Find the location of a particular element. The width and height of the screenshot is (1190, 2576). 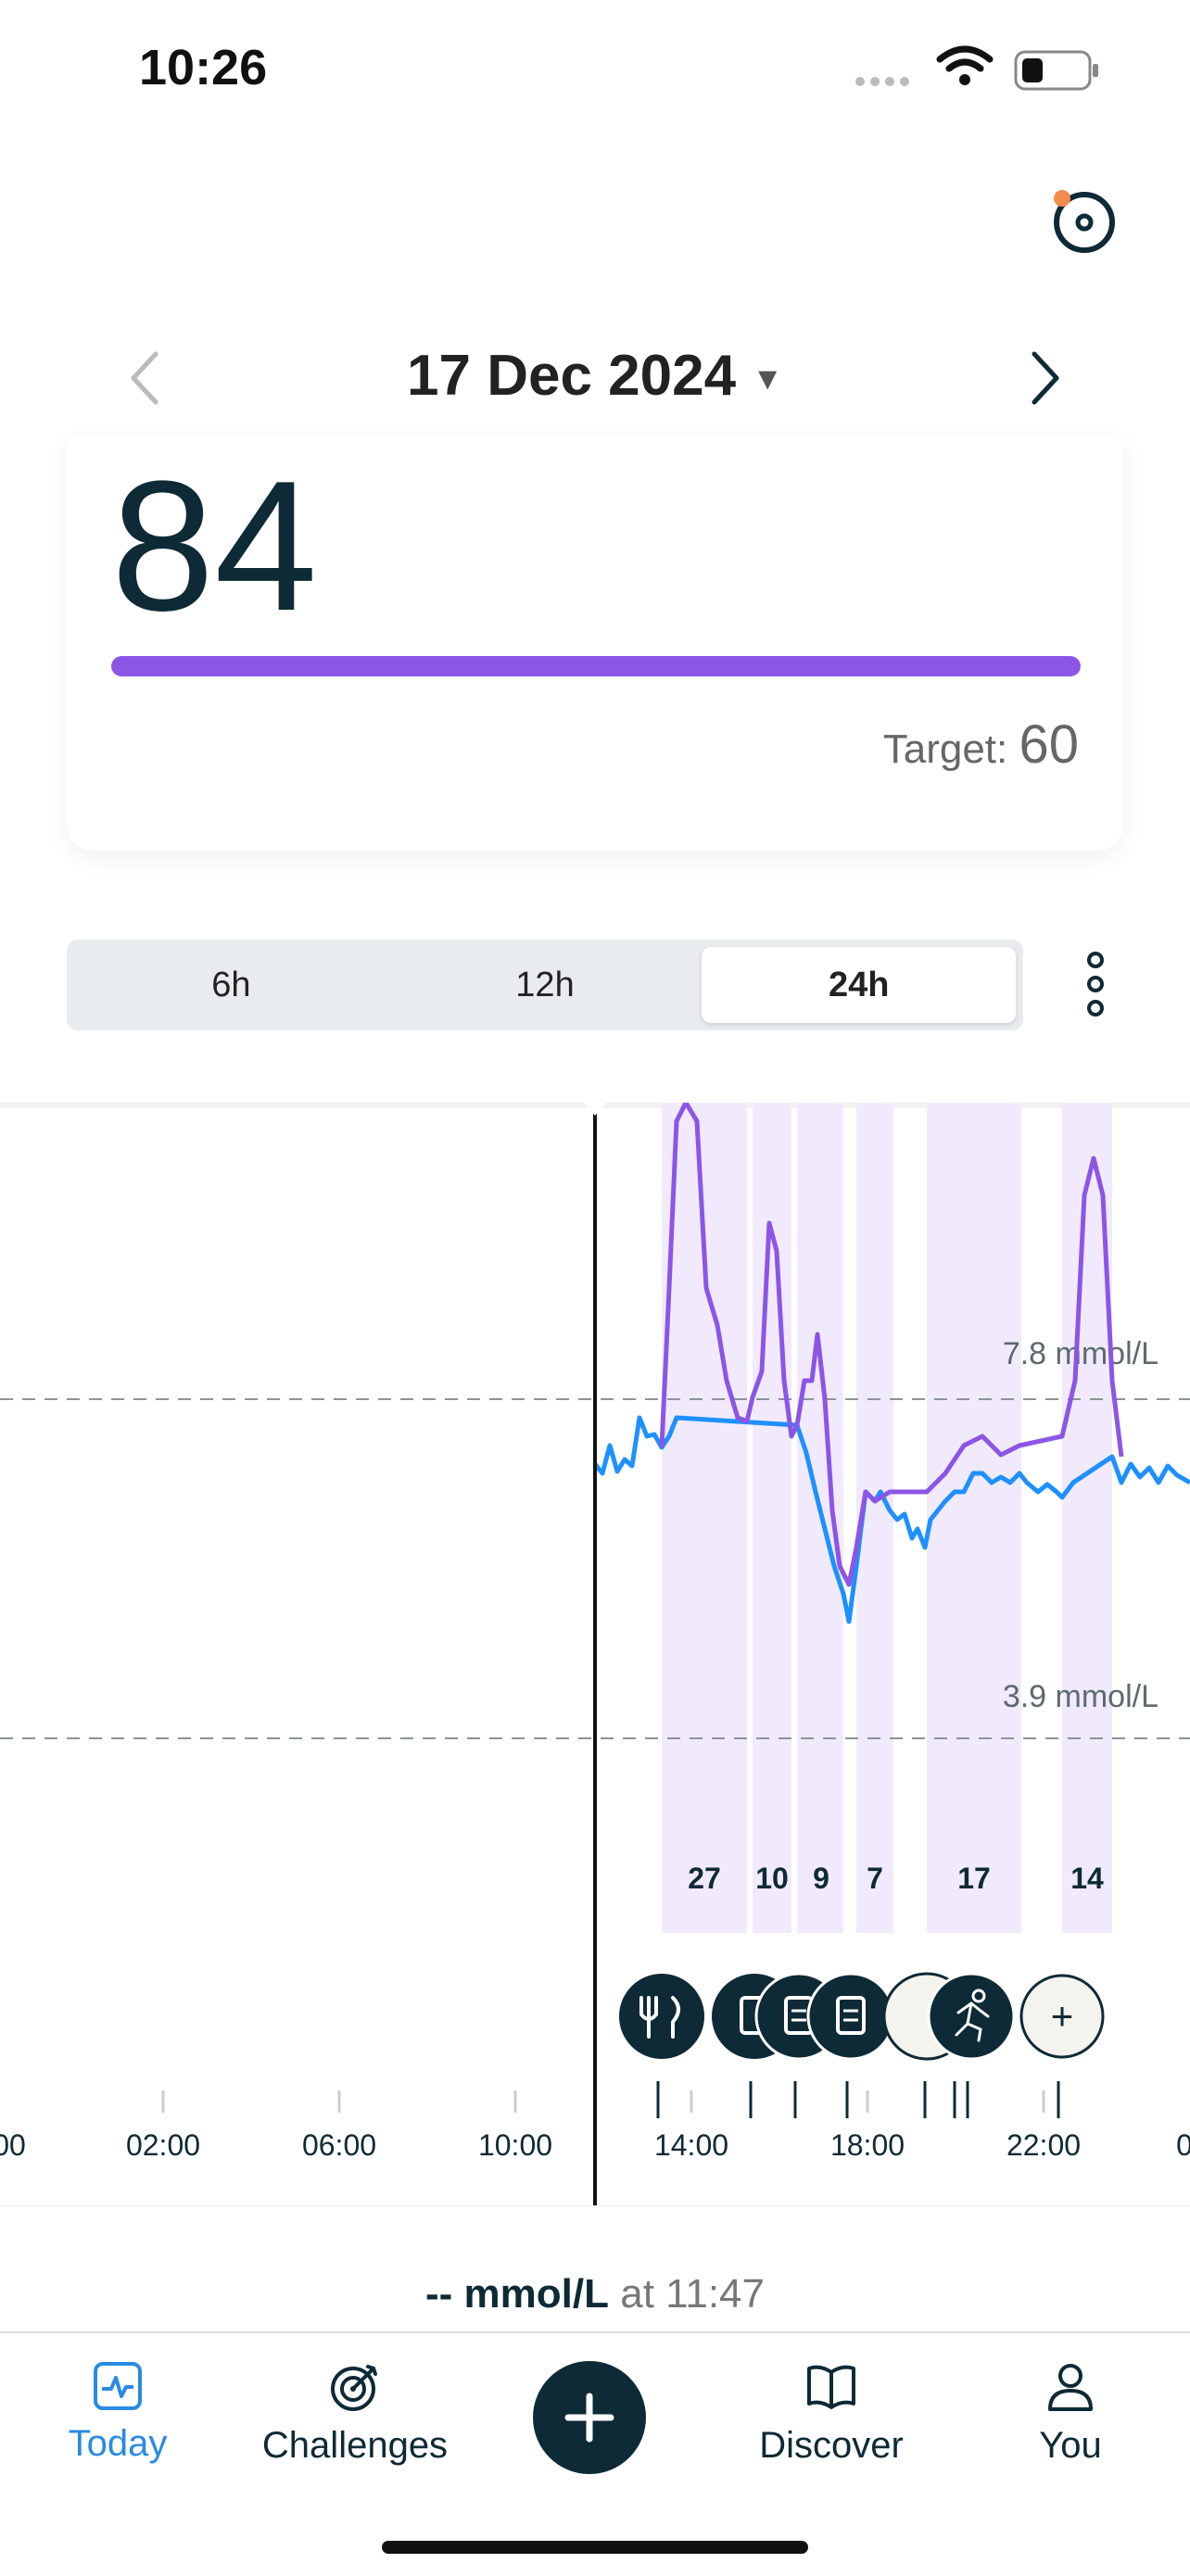

score-value: 84 is located at coordinates (214, 546).